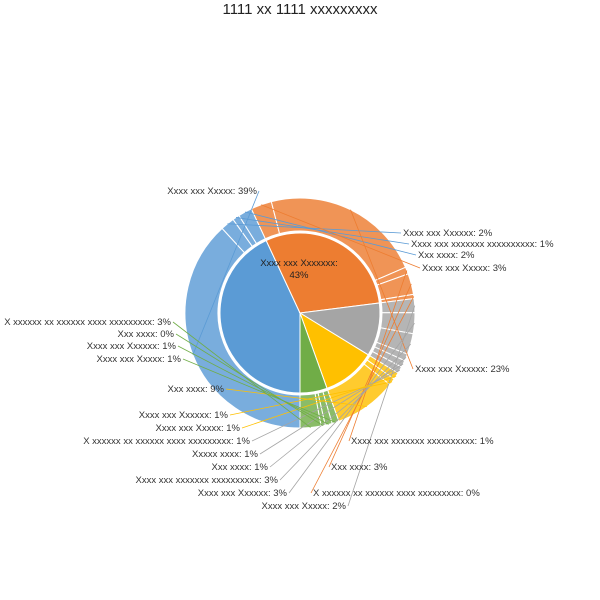 The width and height of the screenshot is (600, 600). Describe the element at coordinates (359, 467) in the screenshot. I see `outer-slice-label-7: Xxx xxxx: 3%` at that location.